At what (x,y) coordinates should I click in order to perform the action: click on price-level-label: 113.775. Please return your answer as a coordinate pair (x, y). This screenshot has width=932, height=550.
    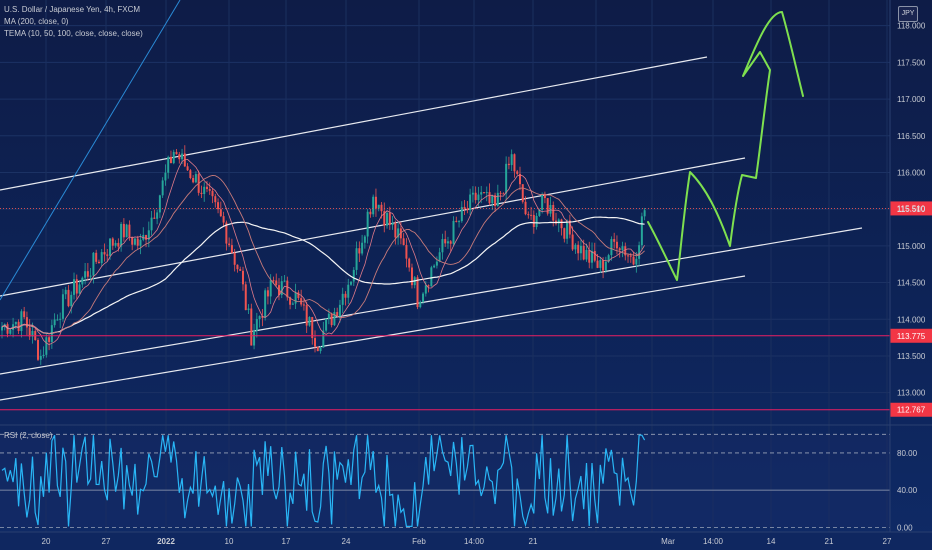
    Looking at the image, I should click on (911, 336).